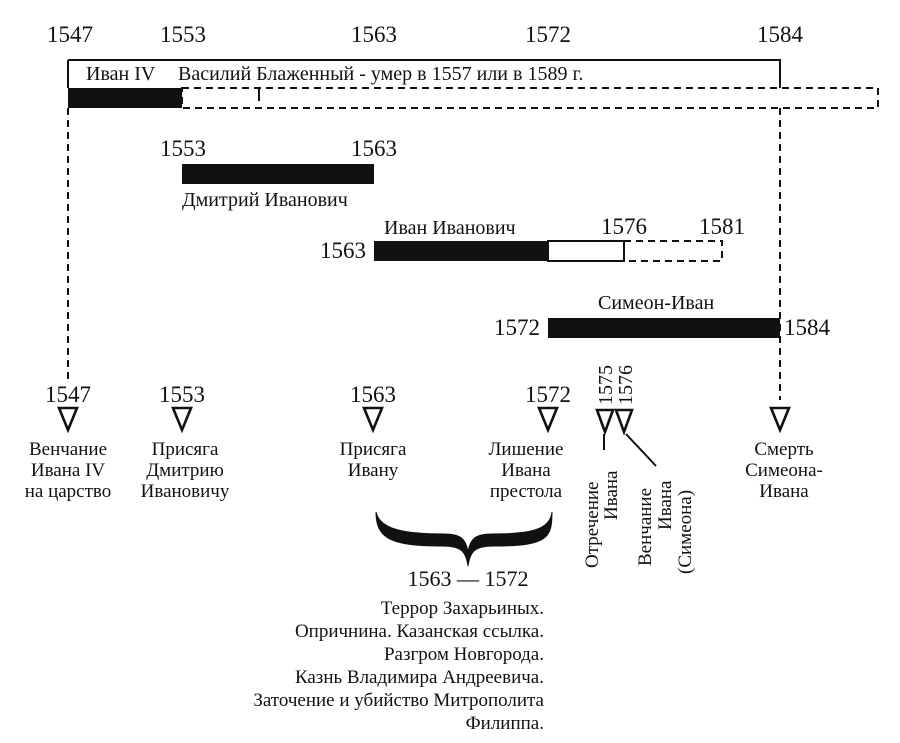  I want to click on event-1584-line-1: Смерть, so click(784, 449).